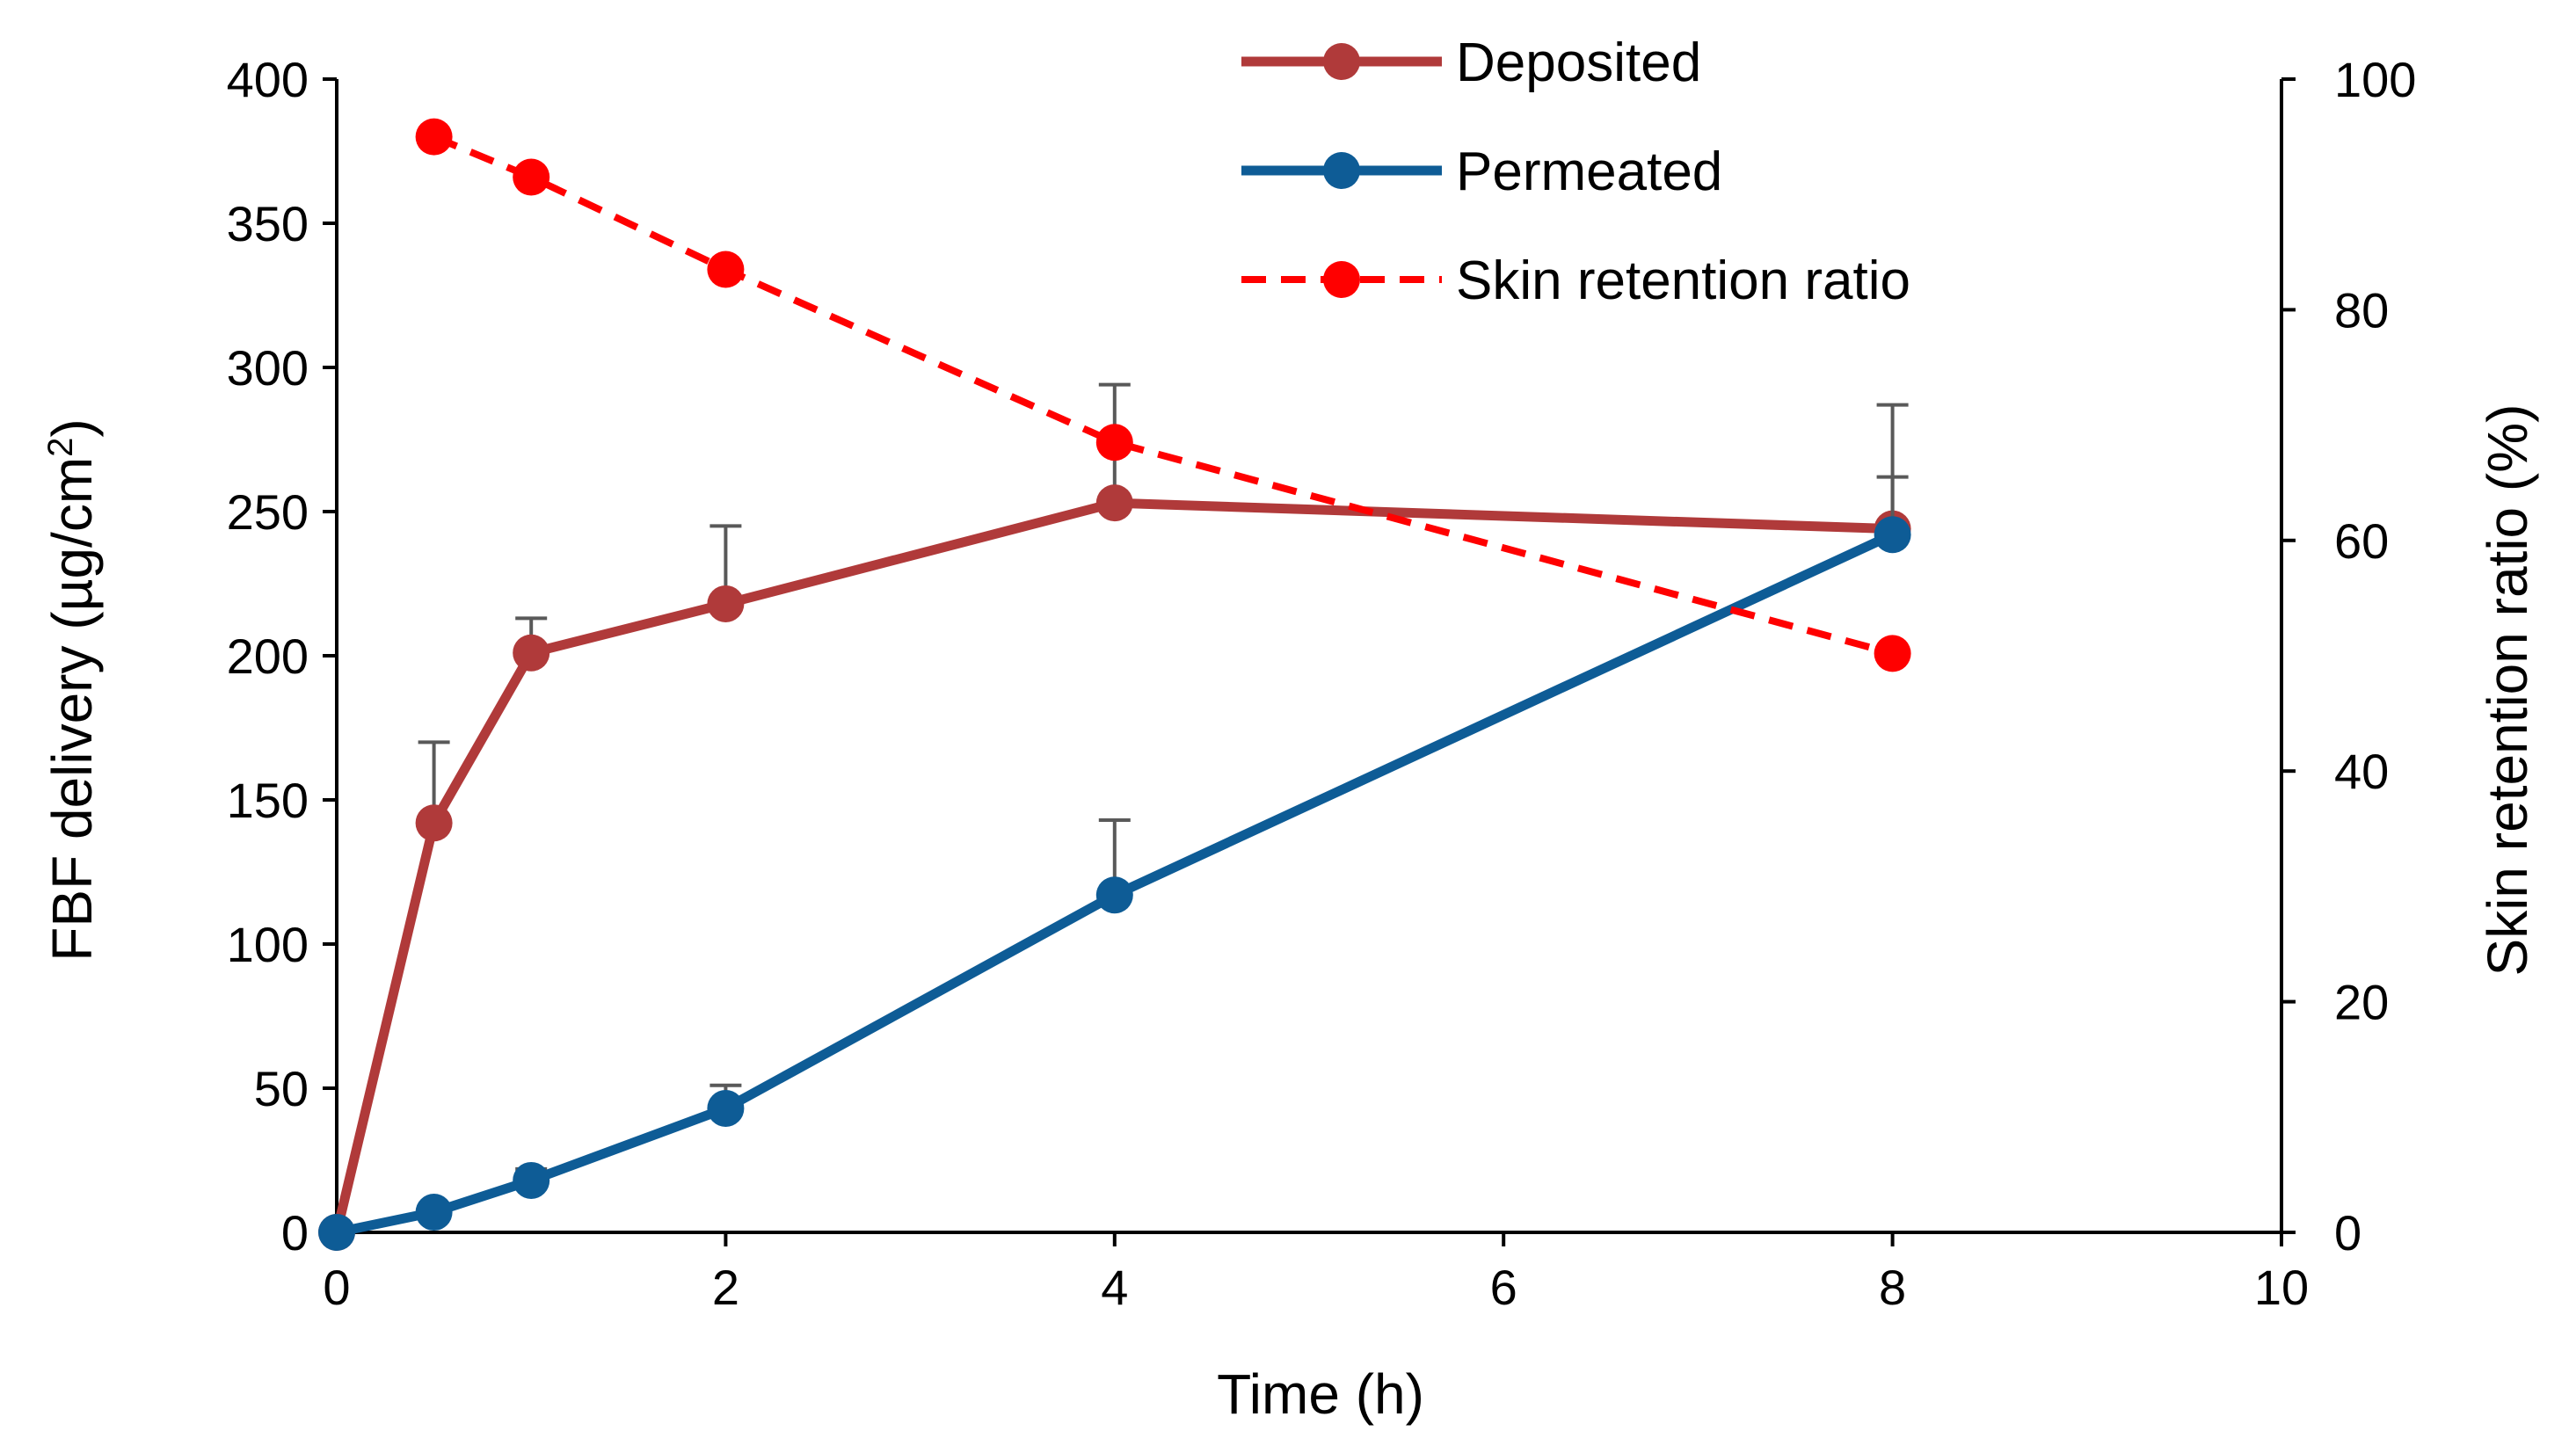 This screenshot has width=2576, height=1453. What do you see at coordinates (2361, 771) in the screenshot?
I see `y-right-tick-label: 40` at bounding box center [2361, 771].